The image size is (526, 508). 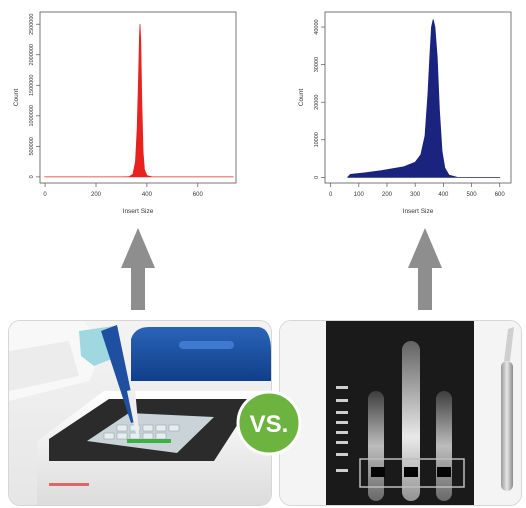 What do you see at coordinates (32, 85) in the screenshot?
I see `y-tick-label: 1500000` at bounding box center [32, 85].